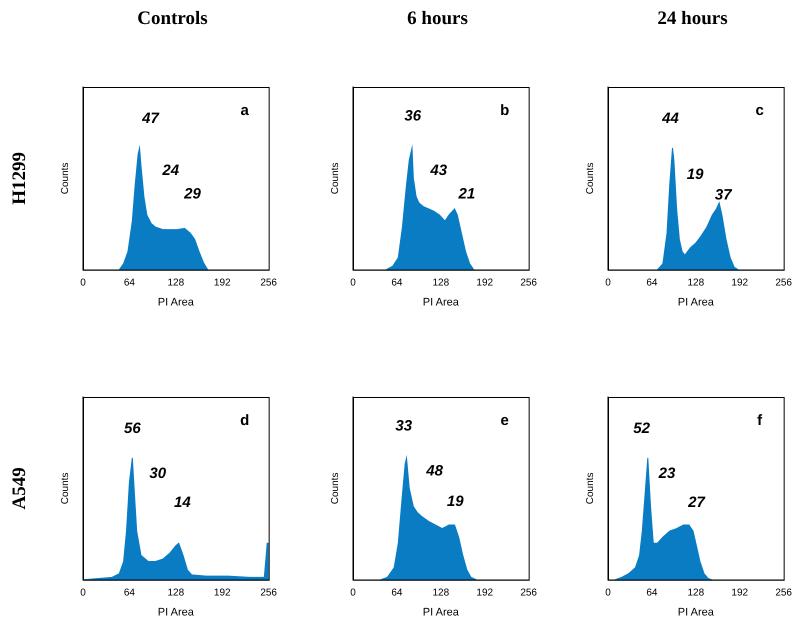  Describe the element at coordinates (245, 111) in the screenshot. I see `text: a` at that location.